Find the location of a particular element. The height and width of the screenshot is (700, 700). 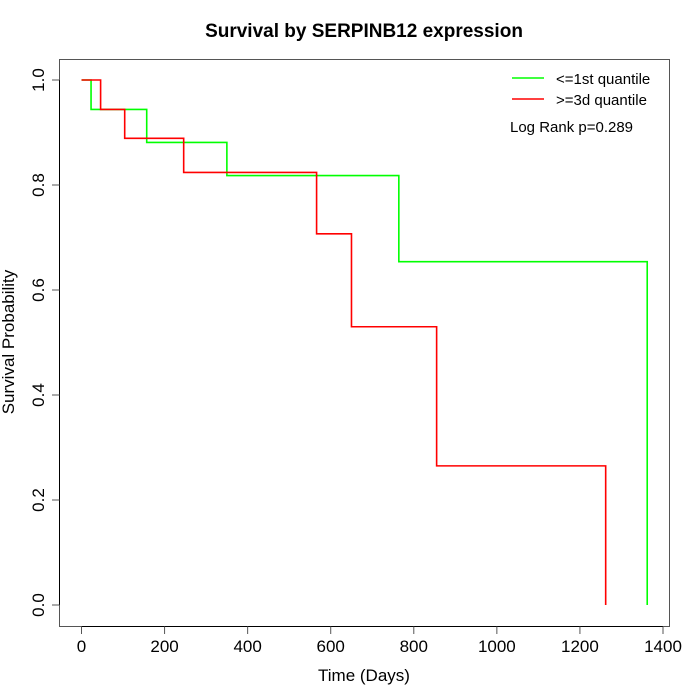

legend-label-low: <=1st quantile is located at coordinates (603, 79).